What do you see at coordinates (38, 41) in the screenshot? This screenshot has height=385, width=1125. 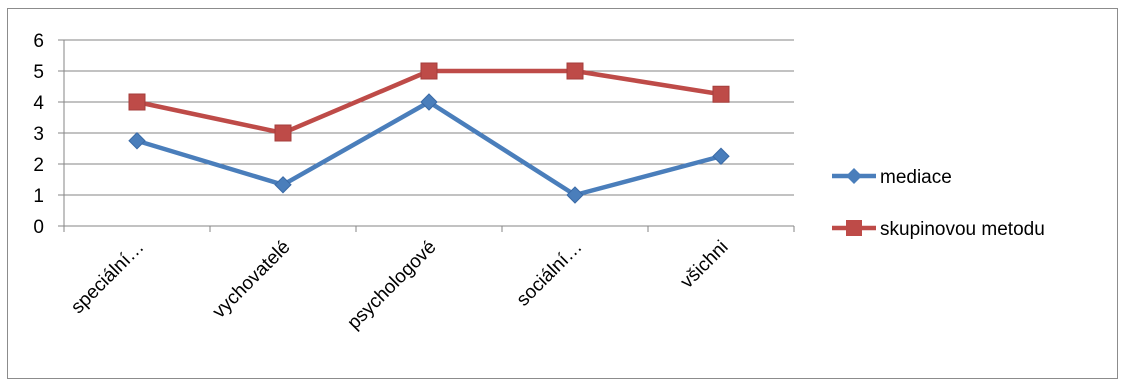 I see `y-tick-label: 6` at bounding box center [38, 41].